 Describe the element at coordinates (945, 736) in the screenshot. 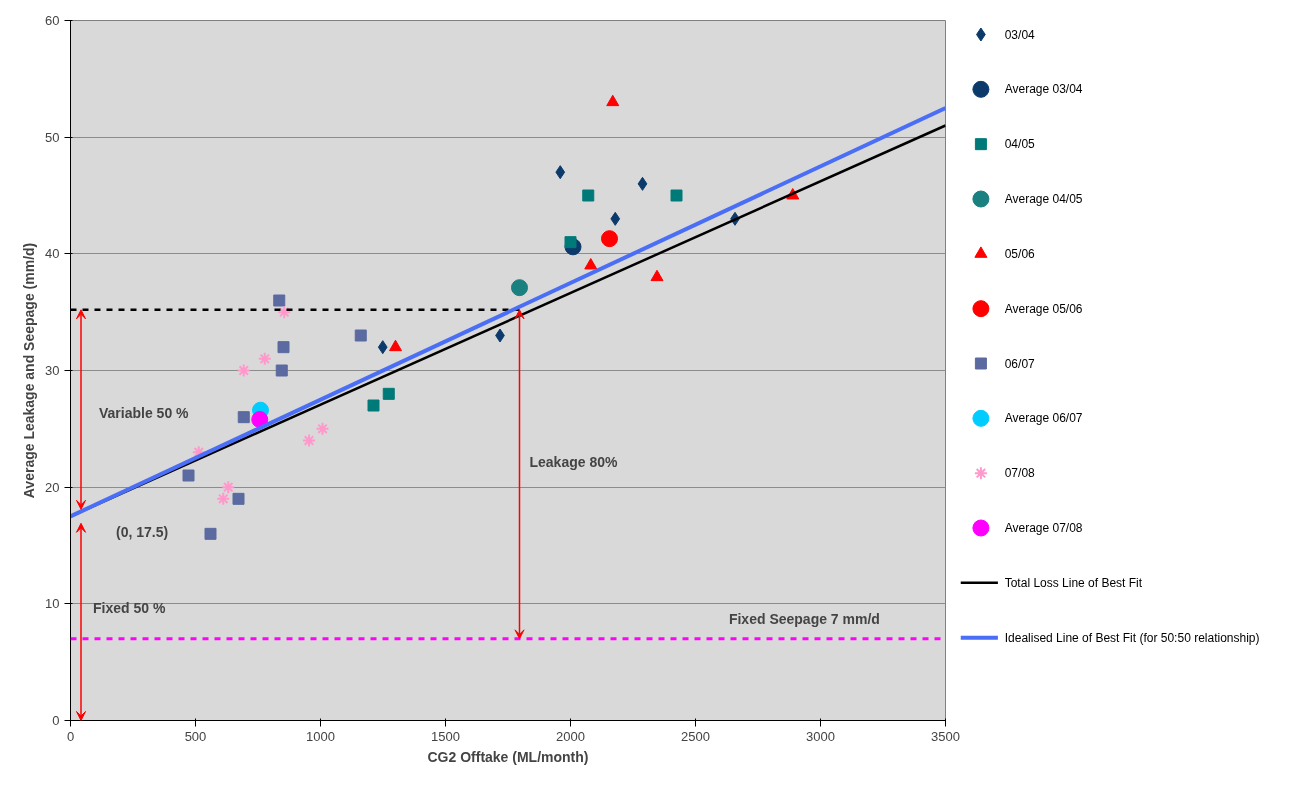

I see `x-tick-label: 3500` at that location.